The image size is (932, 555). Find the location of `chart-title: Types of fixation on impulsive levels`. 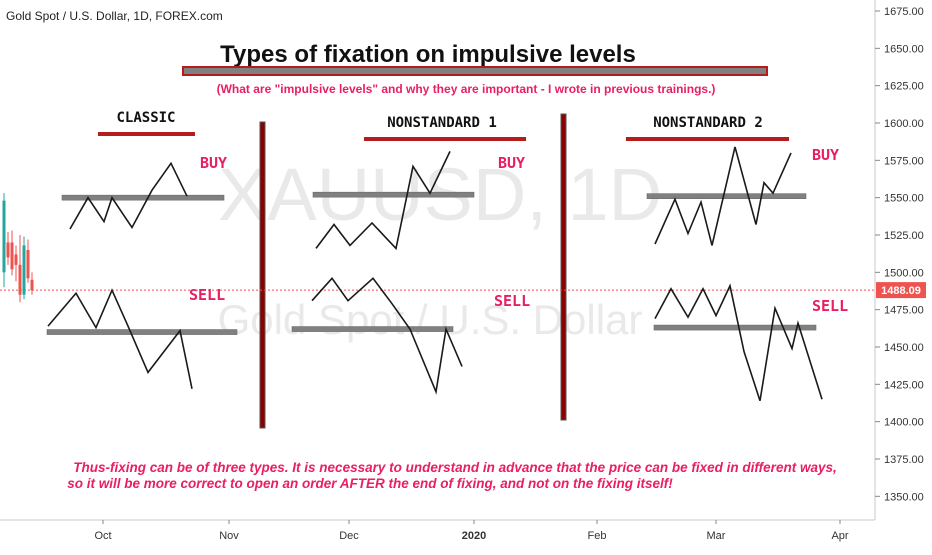

chart-title: Types of fixation on impulsive levels is located at coordinates (428, 54).